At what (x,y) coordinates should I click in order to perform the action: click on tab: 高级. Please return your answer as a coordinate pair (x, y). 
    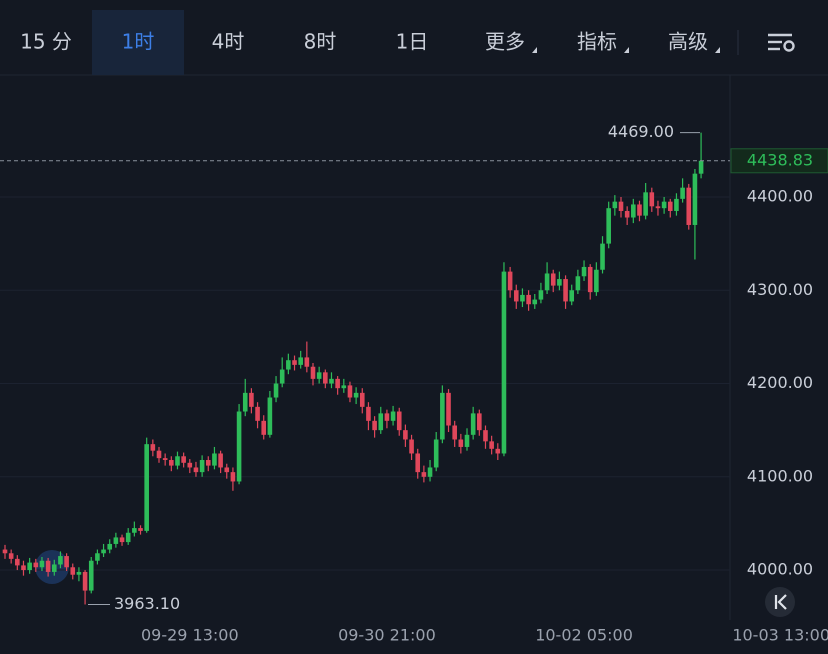
    Looking at the image, I should click on (688, 42).